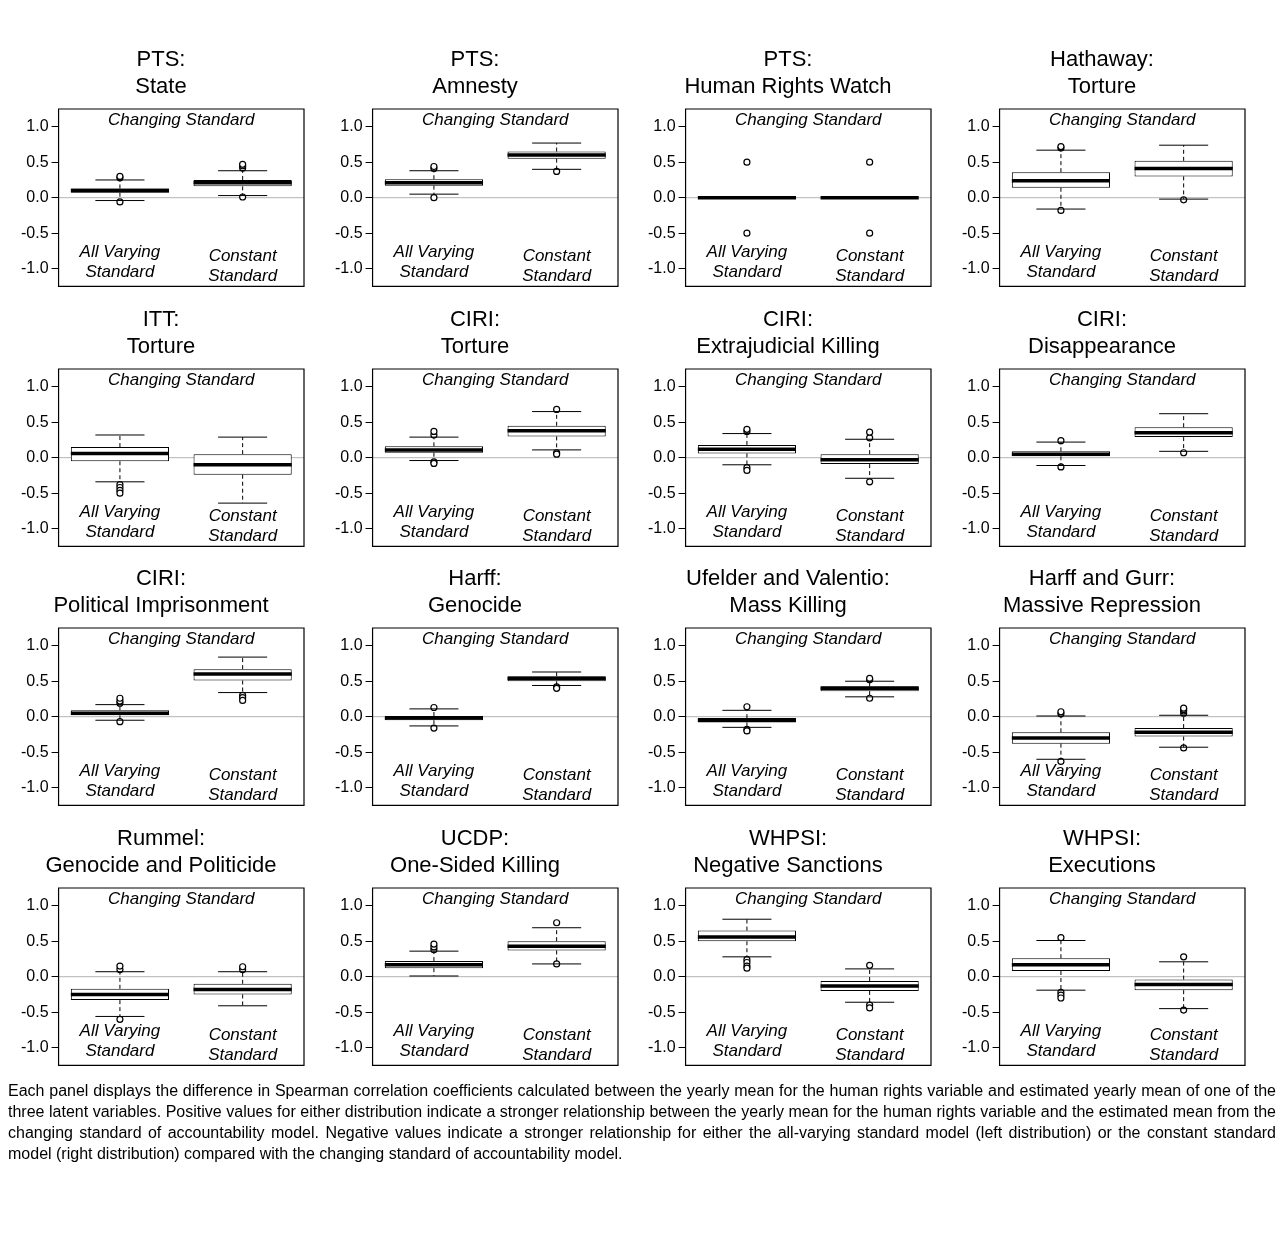  Describe the element at coordinates (1101, 331) in the screenshot. I see `chart-title: CIRI: Disappearance` at that location.